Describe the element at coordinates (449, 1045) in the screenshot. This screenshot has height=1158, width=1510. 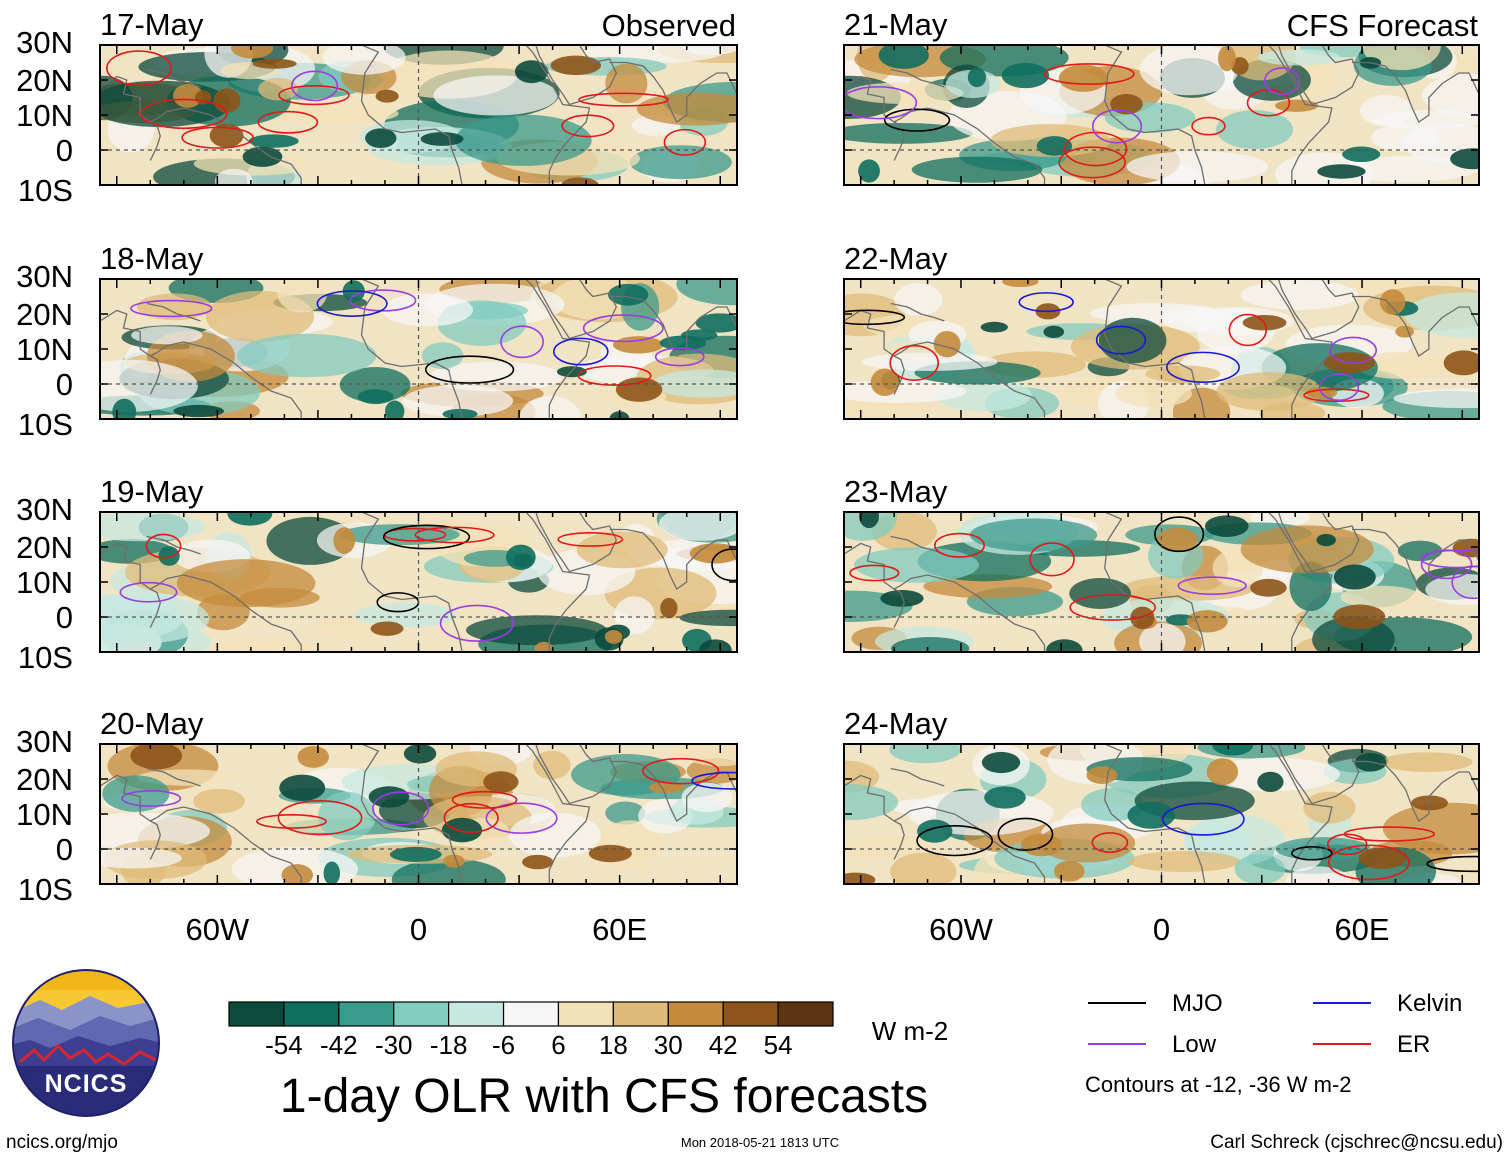
I see `colorbar-label: -18` at that location.